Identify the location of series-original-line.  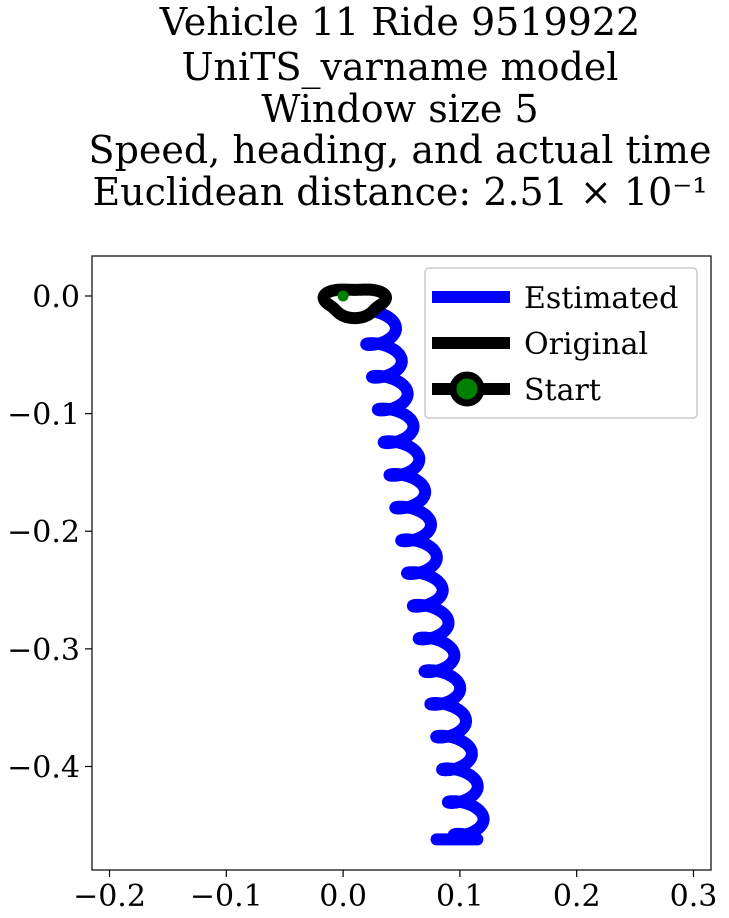
(354, 304).